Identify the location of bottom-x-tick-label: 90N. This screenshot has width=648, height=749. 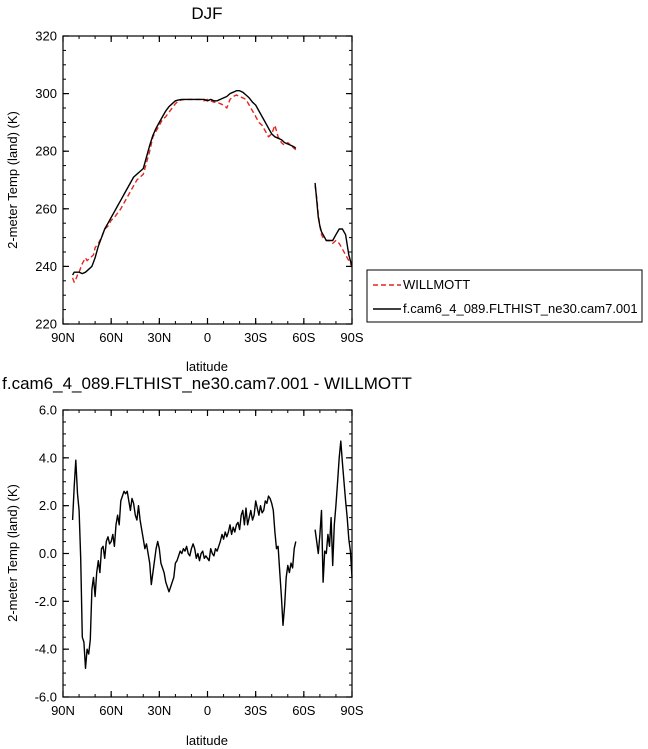
(63, 710).